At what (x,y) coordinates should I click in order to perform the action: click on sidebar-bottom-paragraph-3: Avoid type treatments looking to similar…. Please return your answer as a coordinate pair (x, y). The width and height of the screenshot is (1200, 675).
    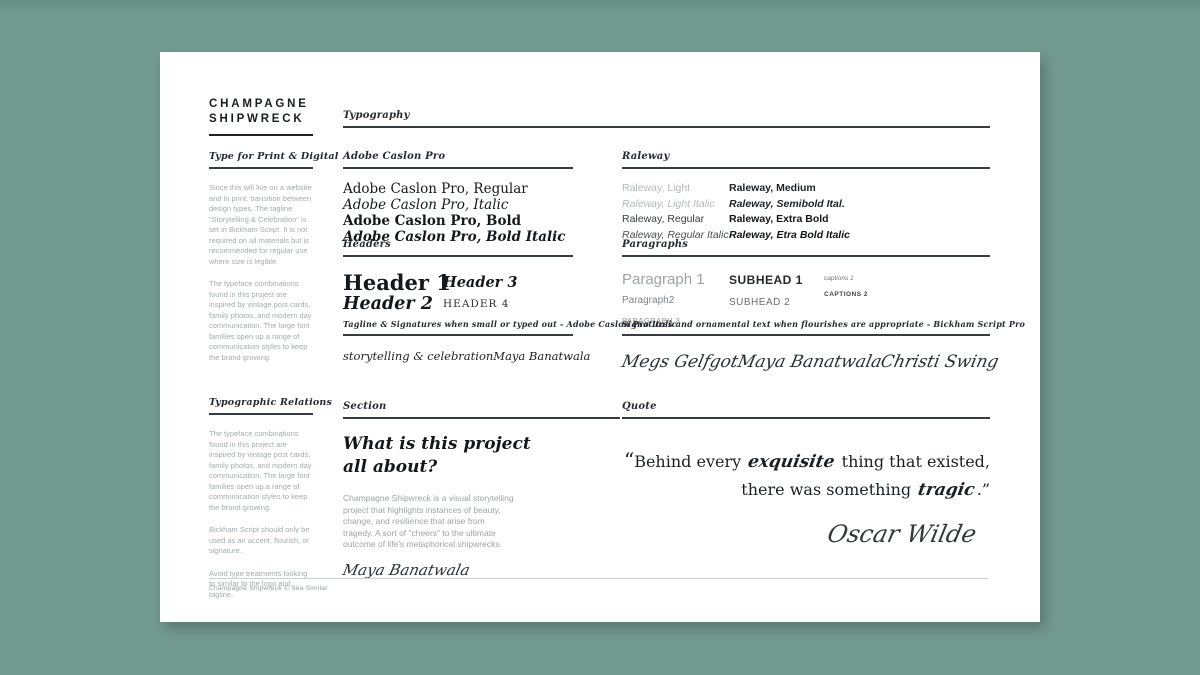
    Looking at the image, I should click on (258, 583).